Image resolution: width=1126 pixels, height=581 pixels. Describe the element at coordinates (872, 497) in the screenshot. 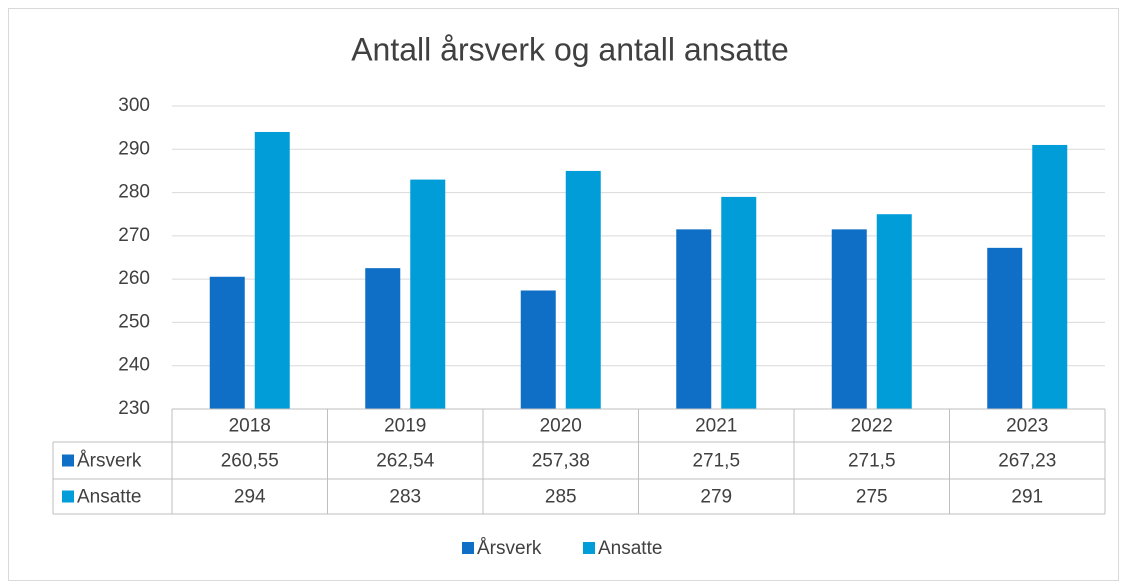

I see `table-value: 275` at that location.